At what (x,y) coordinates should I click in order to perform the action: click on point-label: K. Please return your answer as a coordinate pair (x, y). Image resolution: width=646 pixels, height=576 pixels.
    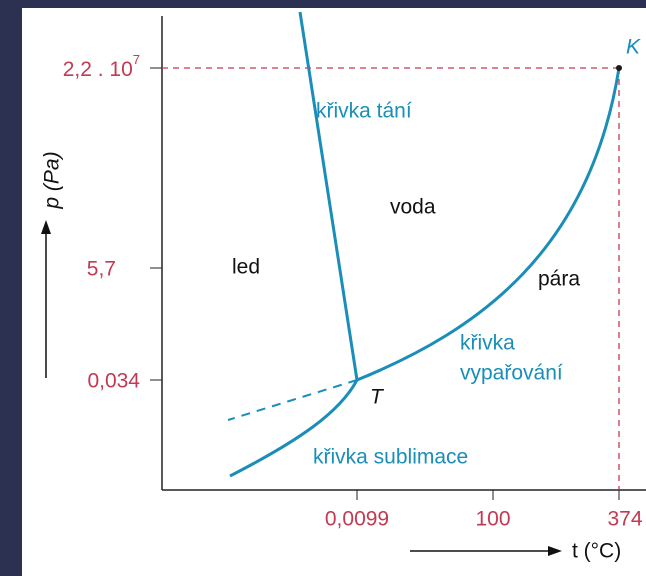
    Looking at the image, I should click on (633, 47).